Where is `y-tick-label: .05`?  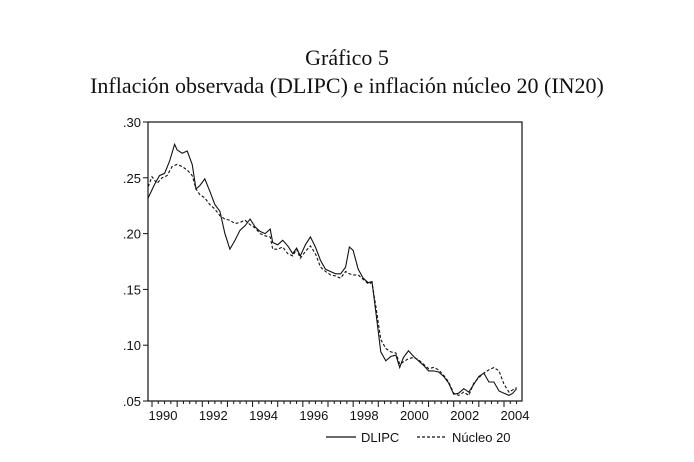
y-tick-label: .05 is located at coordinates (132, 401).